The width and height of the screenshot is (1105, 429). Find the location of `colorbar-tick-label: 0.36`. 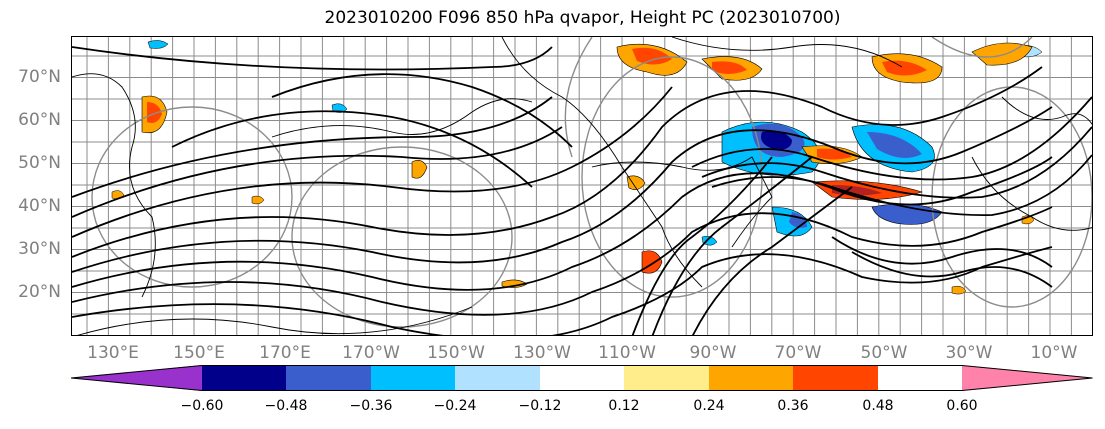

colorbar-tick-label: 0.36 is located at coordinates (793, 406).